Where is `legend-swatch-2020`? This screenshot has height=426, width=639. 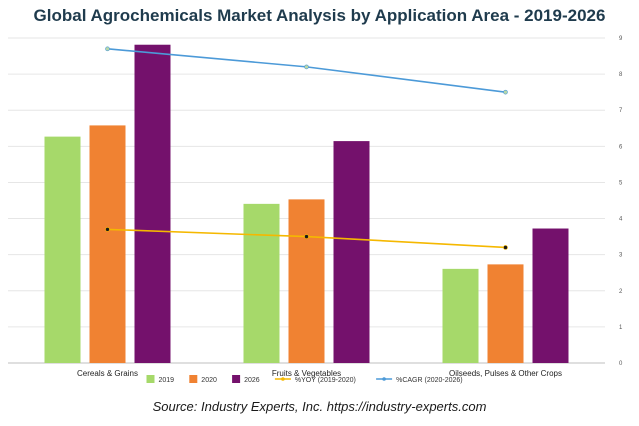
legend-swatch-2020 is located at coordinates (193, 379).